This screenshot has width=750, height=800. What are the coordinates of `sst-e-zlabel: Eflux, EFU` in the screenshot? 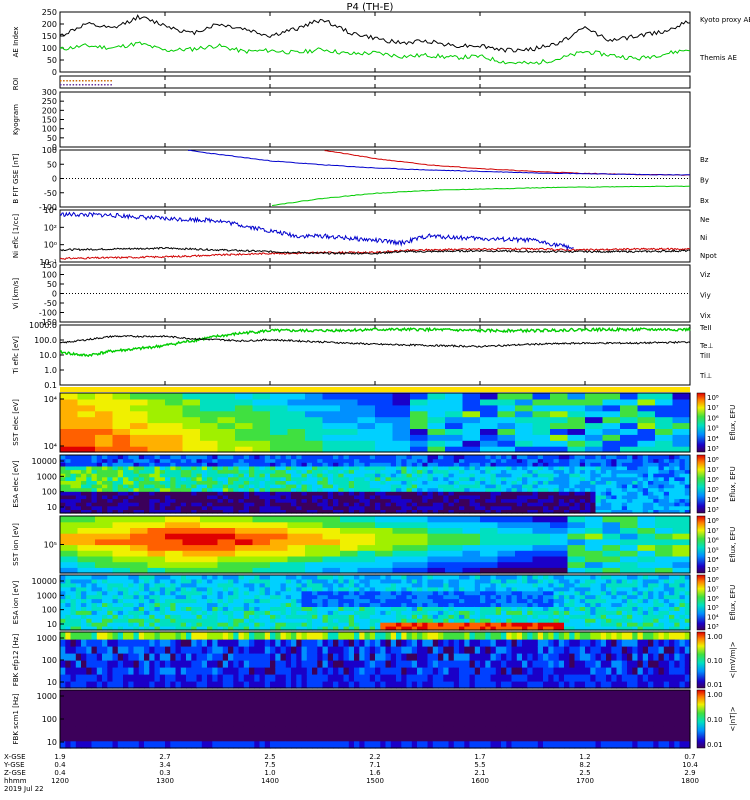 It's located at (733, 422).